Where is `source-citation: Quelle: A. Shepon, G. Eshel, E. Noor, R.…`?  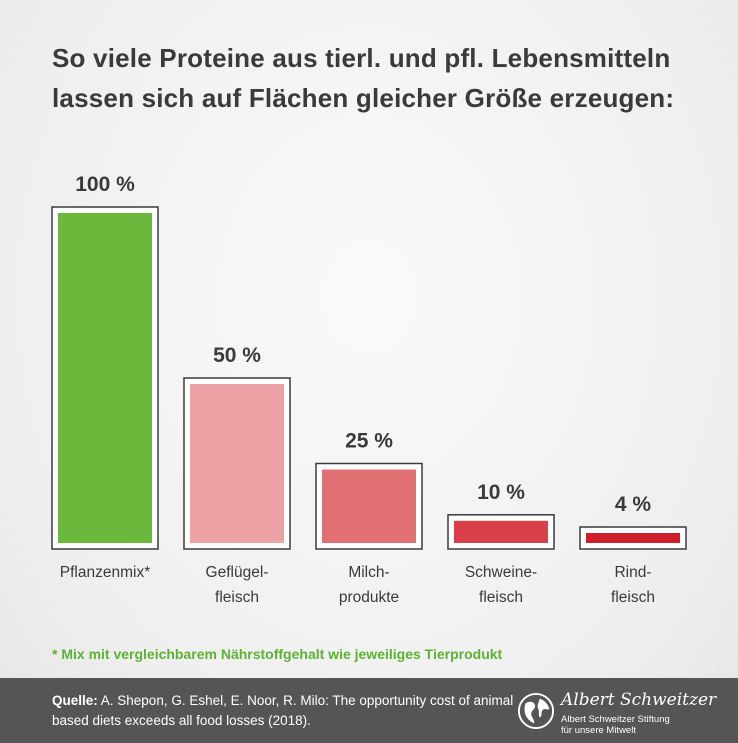
source-citation: Quelle: A. Shepon, G. Eshel, E. Noor, R.… is located at coordinates (287, 711).